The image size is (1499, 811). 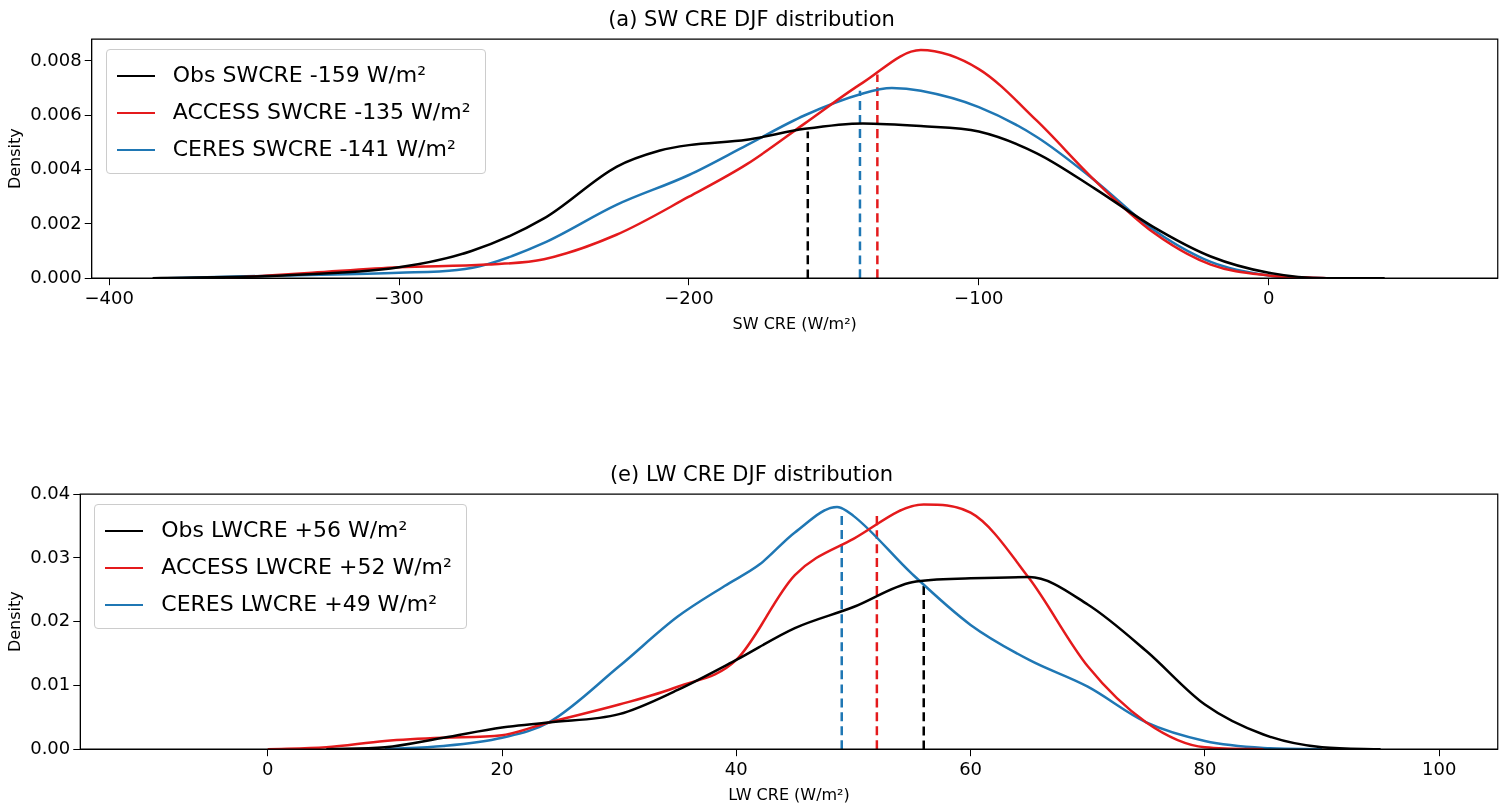 I want to click on x-tick-label: 100, so click(x=1439, y=768).